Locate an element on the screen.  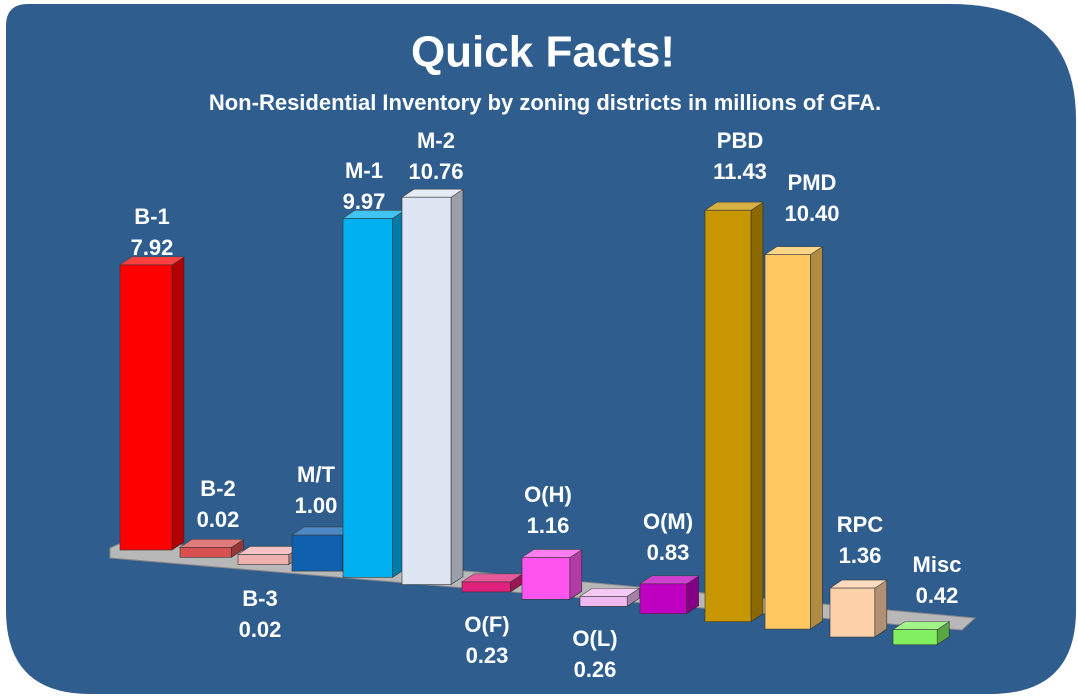
value-label: 7.92 is located at coordinates (152, 247).